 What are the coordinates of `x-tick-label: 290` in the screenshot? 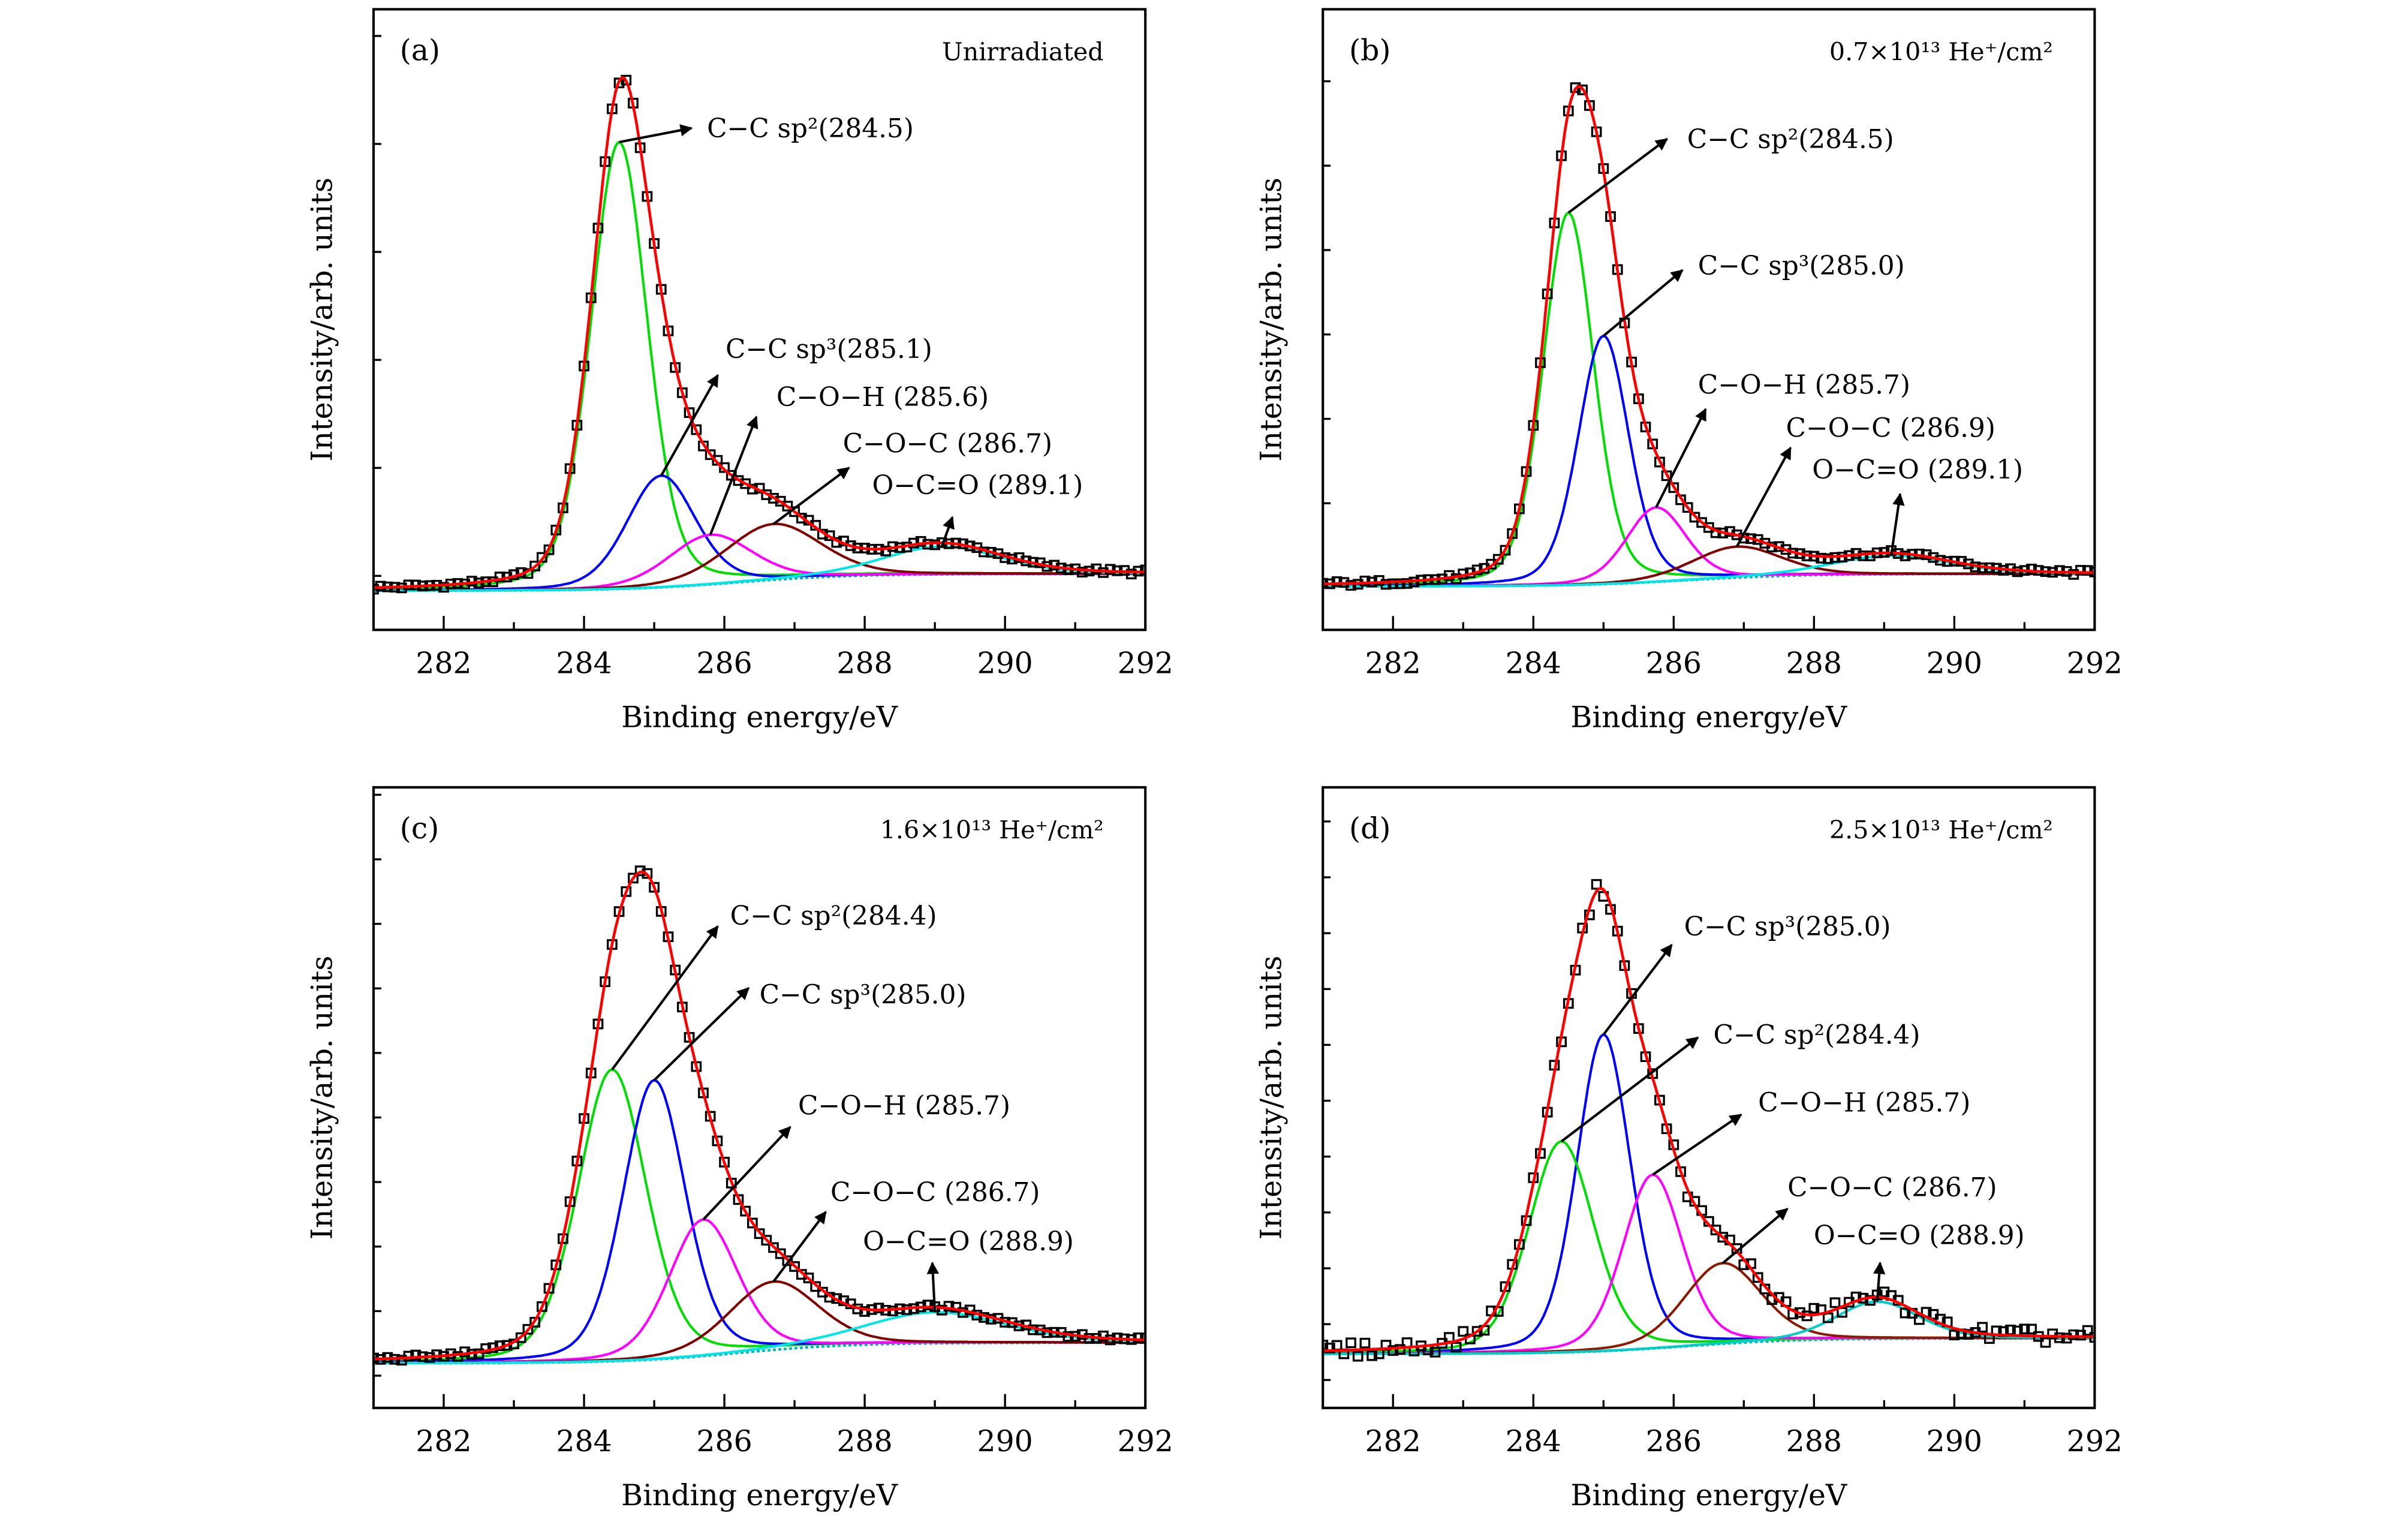 It's located at (1955, 663).